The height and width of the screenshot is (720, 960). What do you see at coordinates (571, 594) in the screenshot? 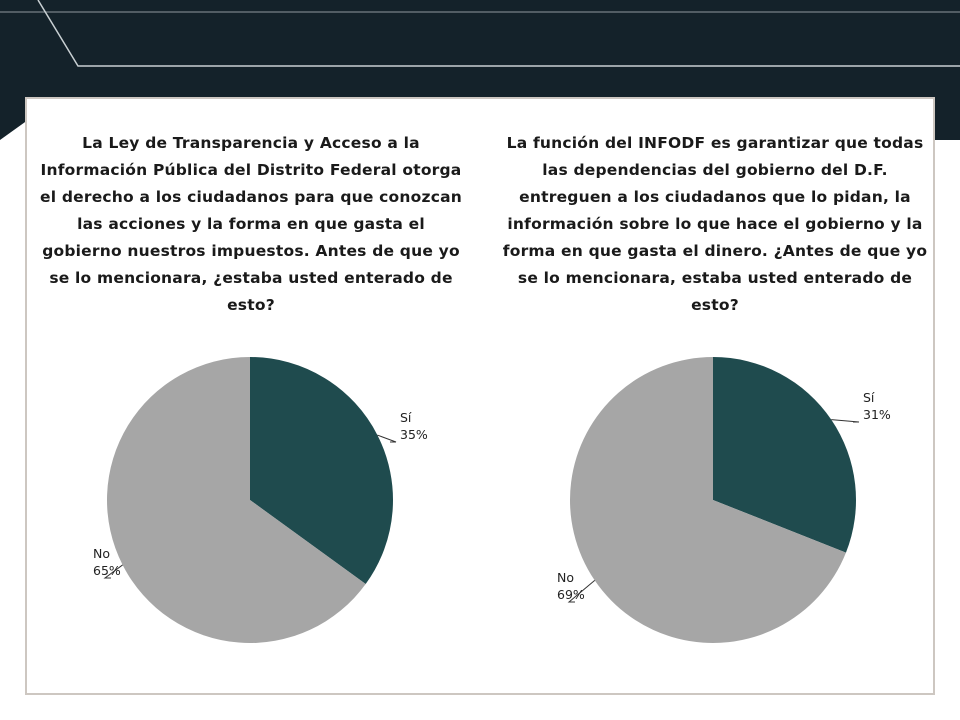
I see `slice-value-label-no: 69%` at bounding box center [571, 594].